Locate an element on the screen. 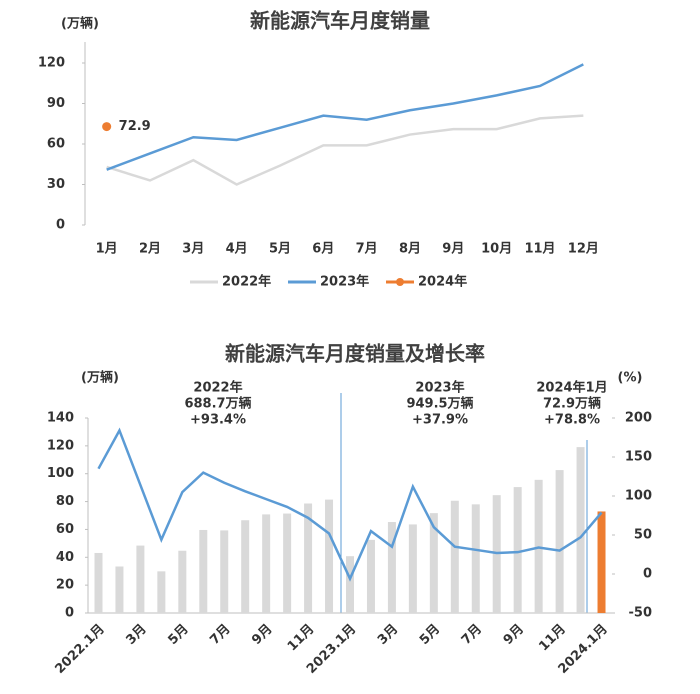 The width and height of the screenshot is (700, 694). legend-label: 2022年 is located at coordinates (246, 282).